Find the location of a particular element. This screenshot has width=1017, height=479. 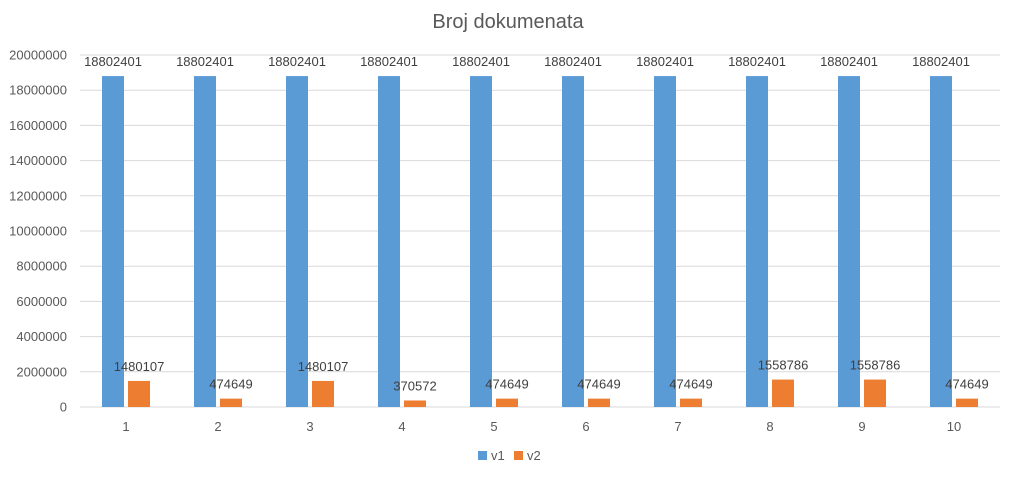

legend: v1 v2 is located at coordinates (509, 455).